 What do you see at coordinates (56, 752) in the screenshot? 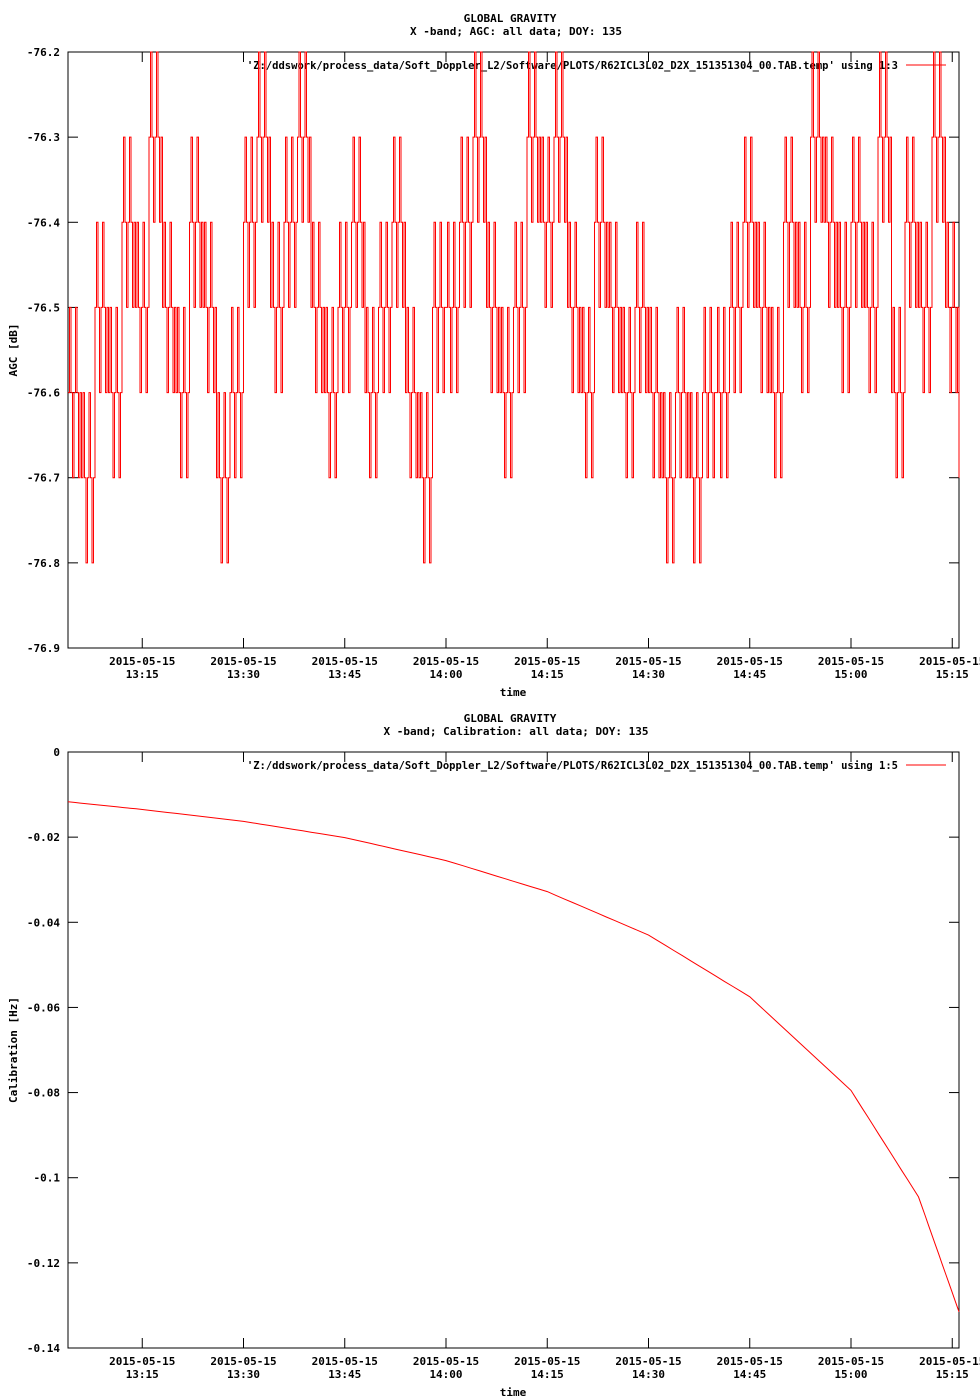
I see `y-tick-label: 0` at bounding box center [56, 752].